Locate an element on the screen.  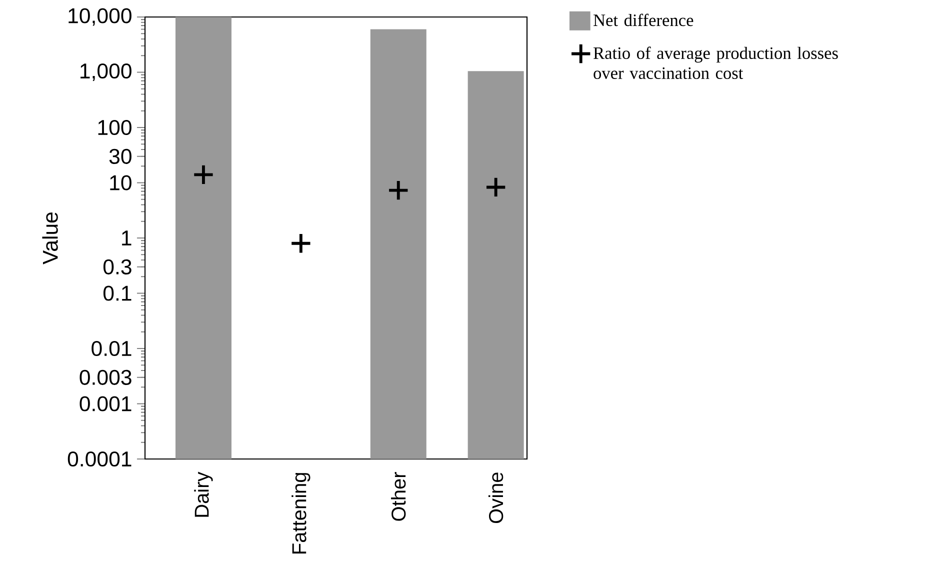
x-tick-label: Fattening is located at coordinates (301, 513).